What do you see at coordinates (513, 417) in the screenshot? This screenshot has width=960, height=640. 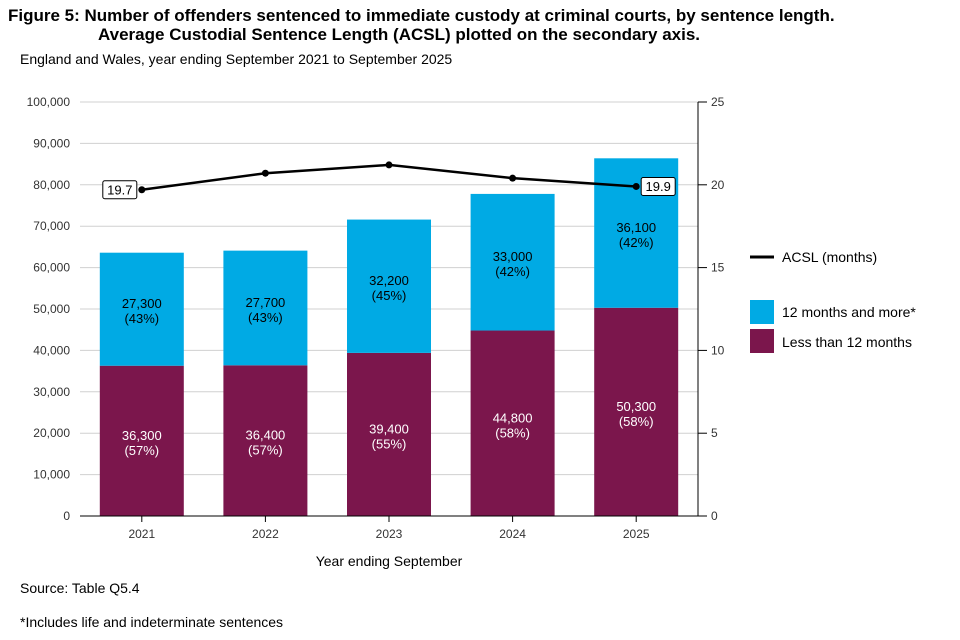 I see `data-label-less-than-12: 44,800` at bounding box center [513, 417].